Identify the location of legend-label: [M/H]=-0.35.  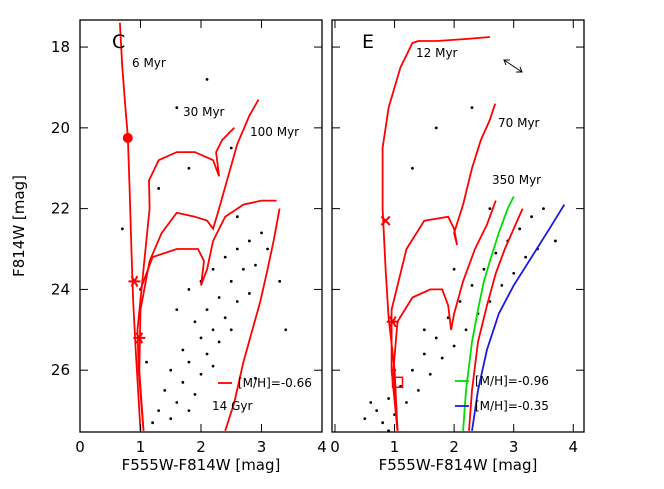
(512, 406).